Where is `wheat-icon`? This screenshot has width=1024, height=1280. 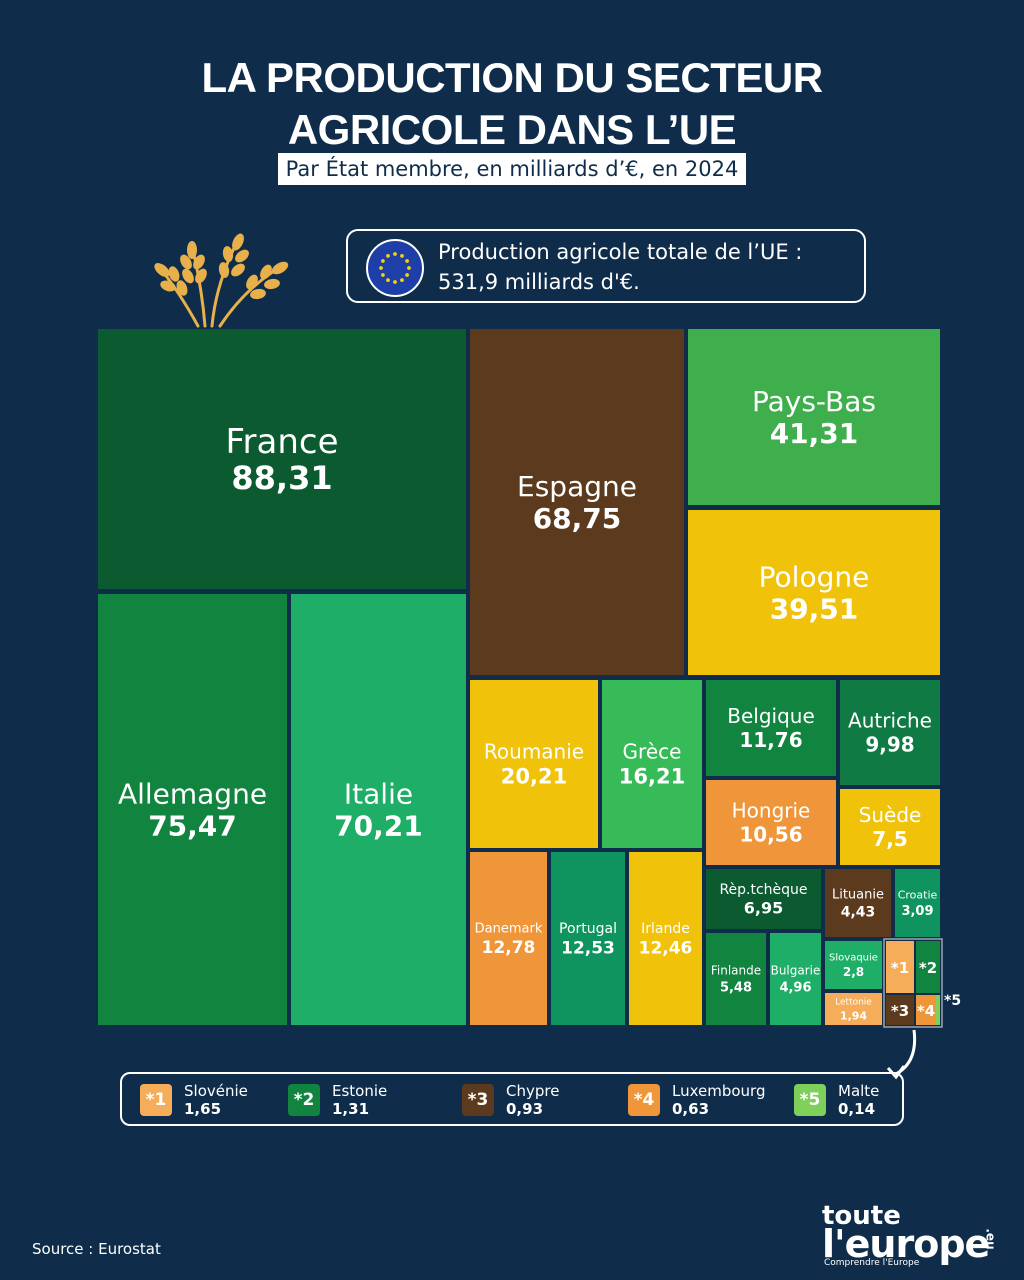
wheat-icon is located at coordinates (221, 280).